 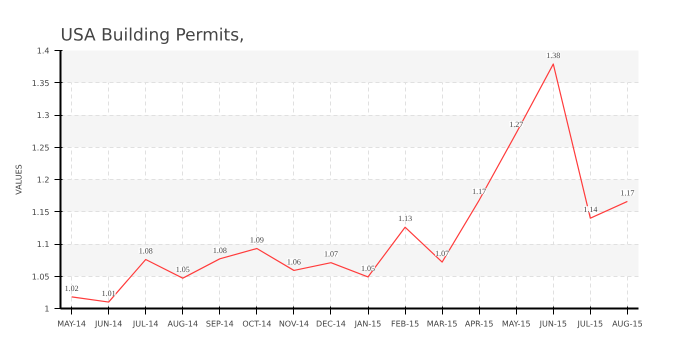 I want to click on y-axis-title: VALUES, so click(x=19, y=179).